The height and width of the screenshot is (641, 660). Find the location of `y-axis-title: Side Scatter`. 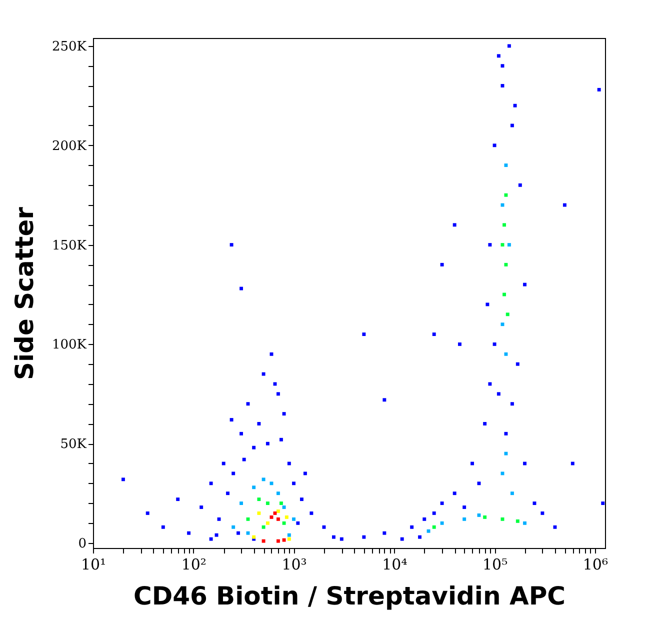

y-axis-title: Side Scatter is located at coordinates (24, 293).